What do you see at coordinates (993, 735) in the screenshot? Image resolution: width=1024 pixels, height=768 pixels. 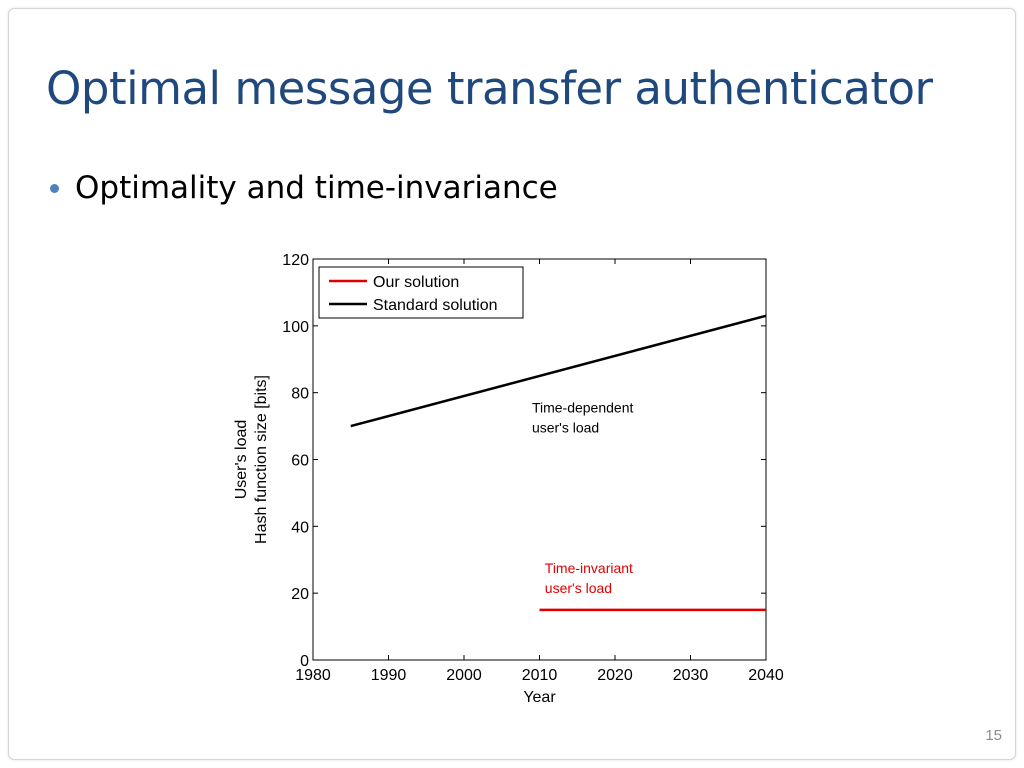 I see `page-number: 15` at bounding box center [993, 735].